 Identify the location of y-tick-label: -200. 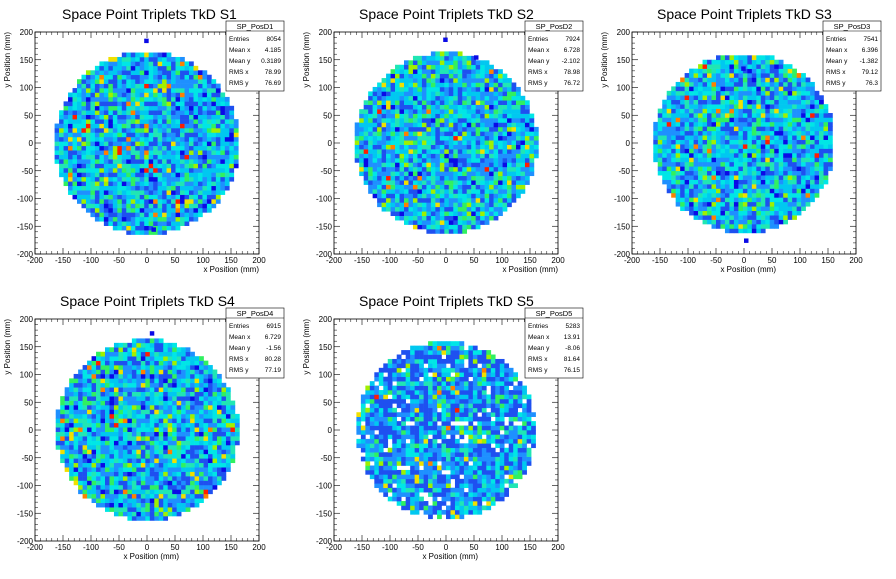
(324, 254).